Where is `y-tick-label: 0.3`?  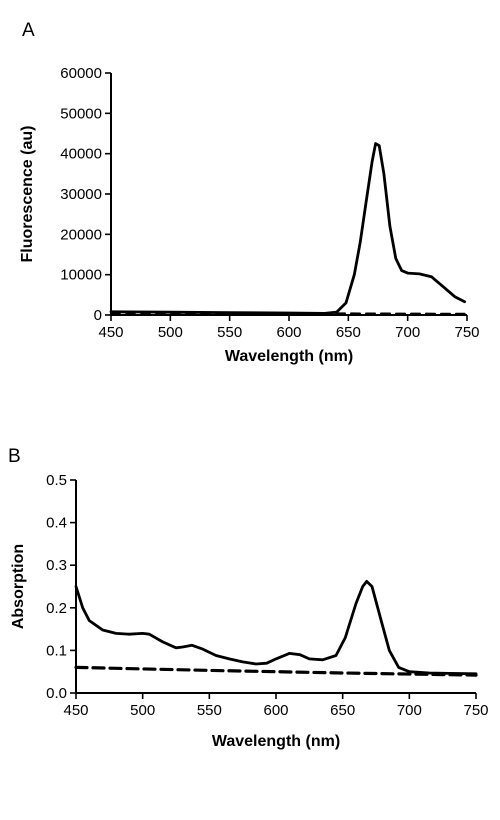
y-tick-label: 0.3 is located at coordinates (56, 565).